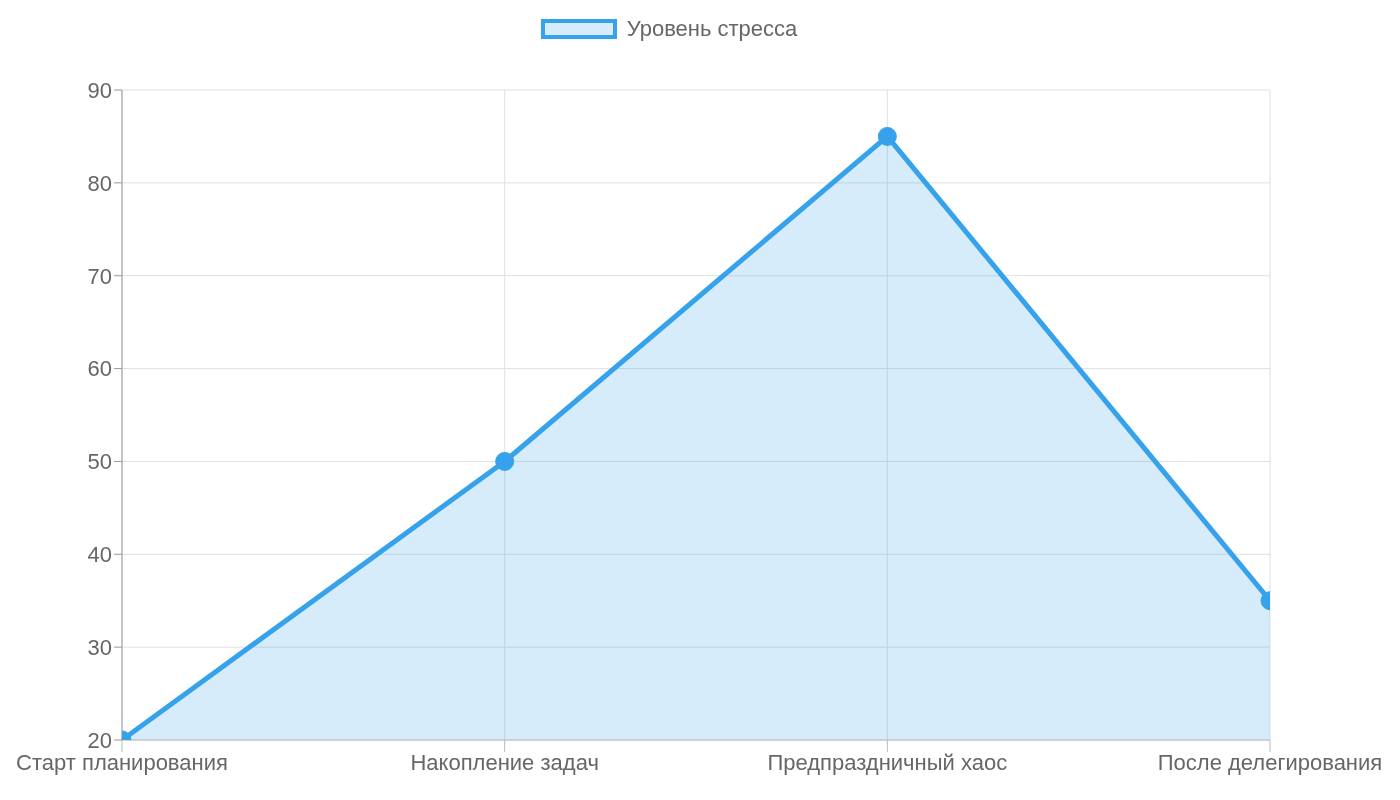 The height and width of the screenshot is (800, 1400). I want to click on y-tick-label: 40, so click(99, 555).